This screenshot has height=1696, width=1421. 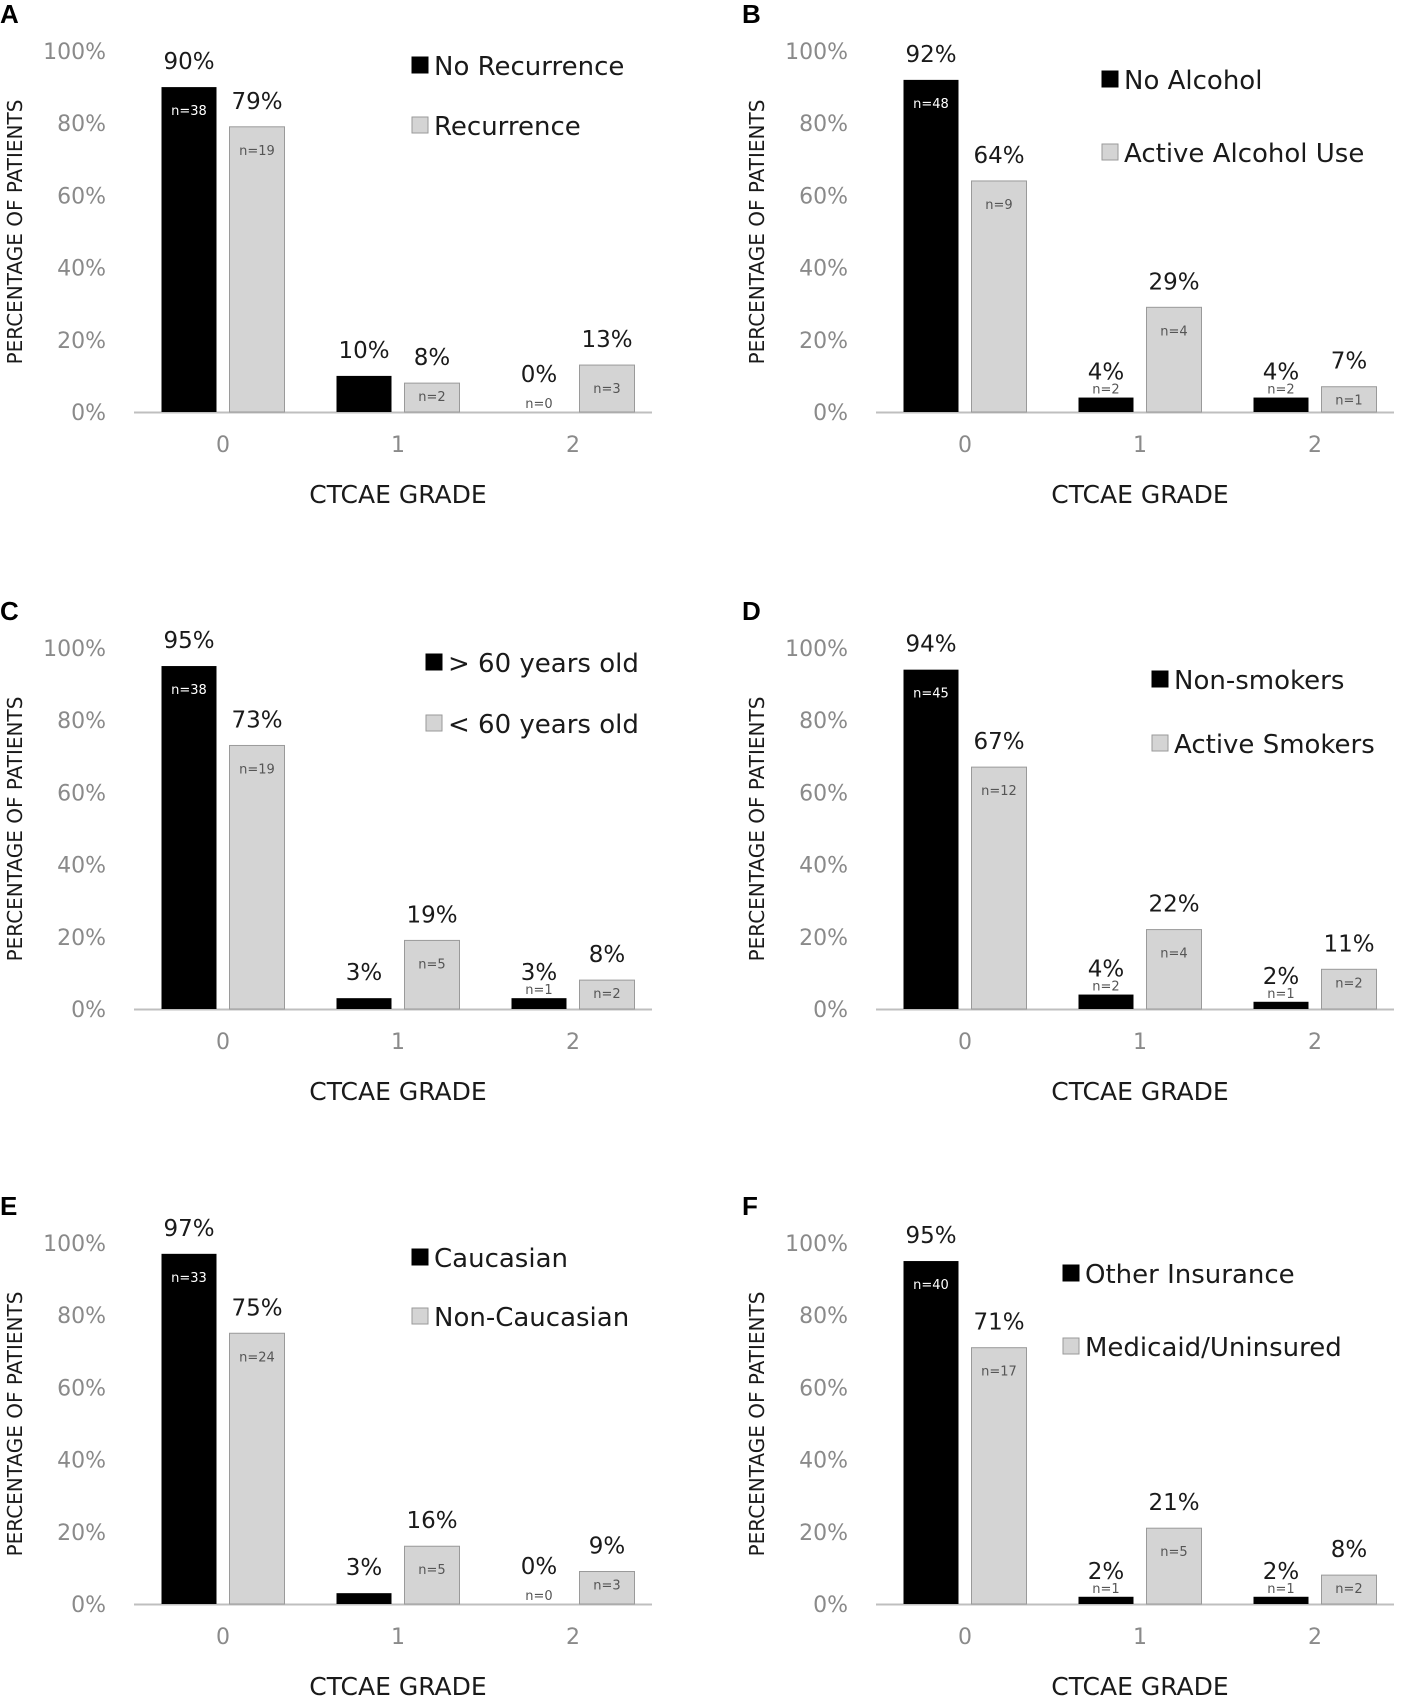 I want to click on legend-label-series-0: No Recurrence, so click(x=529, y=67).